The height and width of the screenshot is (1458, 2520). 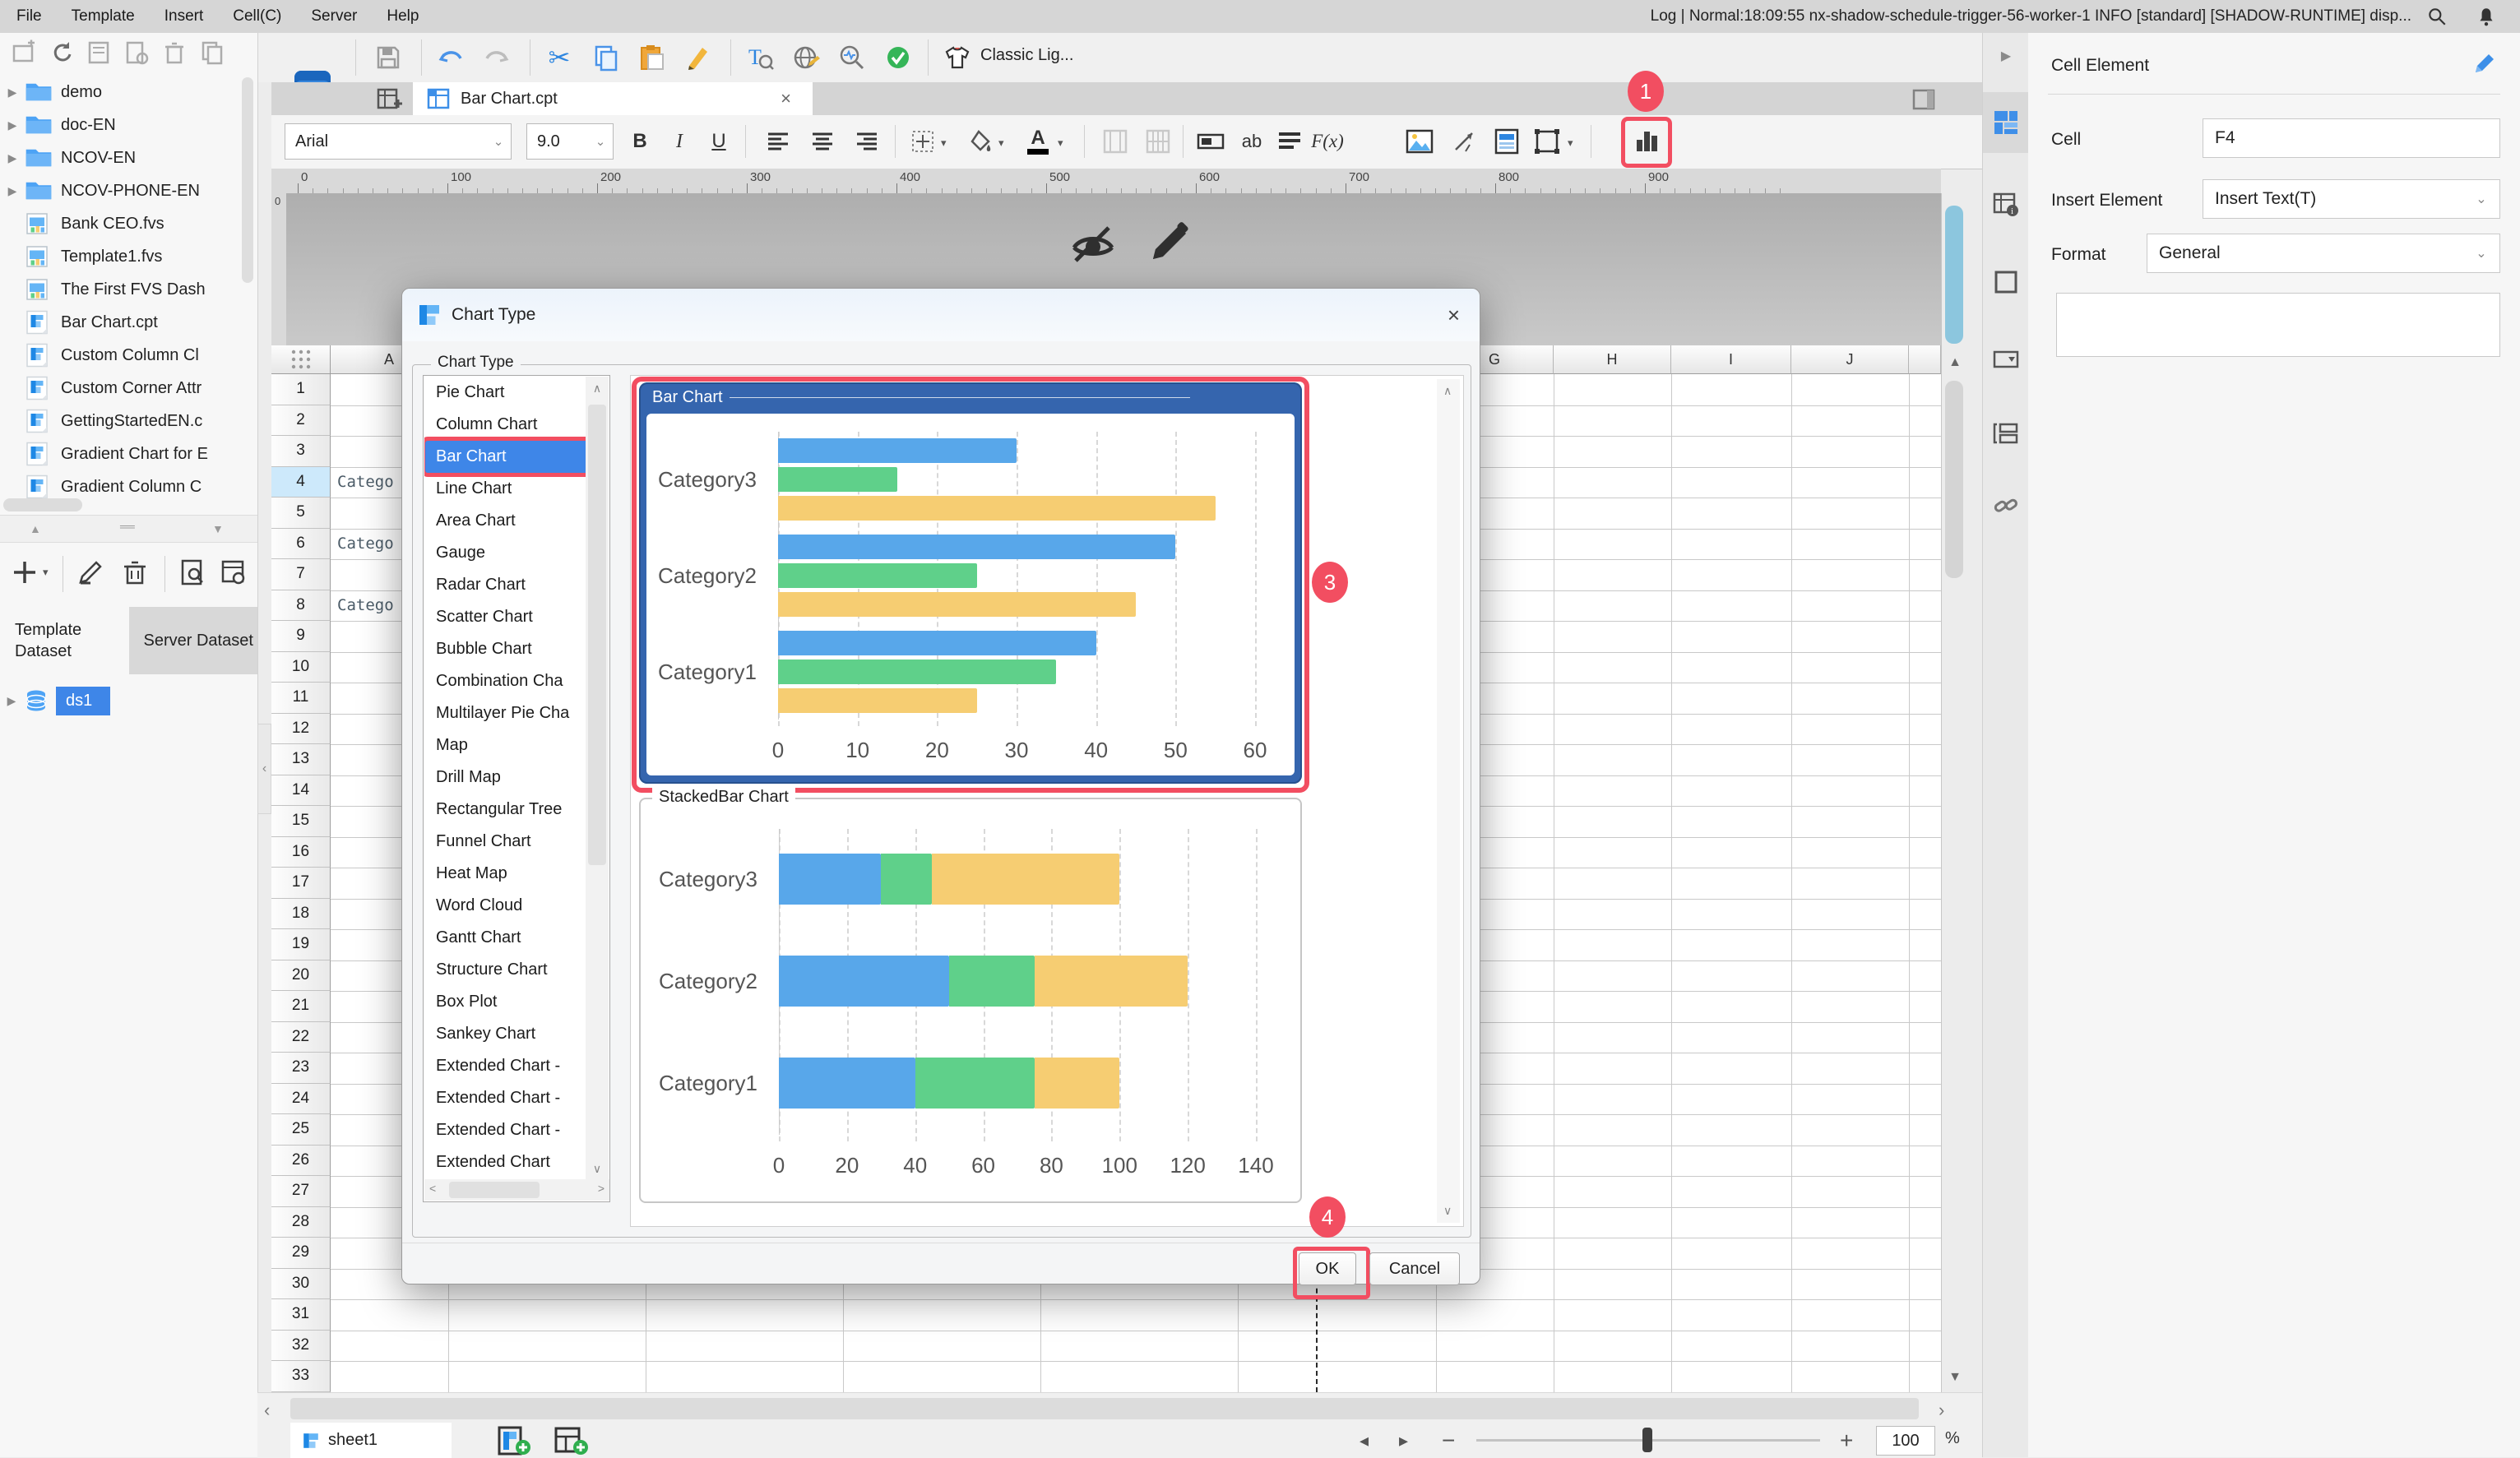 What do you see at coordinates (1419, 141) in the screenshot?
I see `insert-image-icon` at bounding box center [1419, 141].